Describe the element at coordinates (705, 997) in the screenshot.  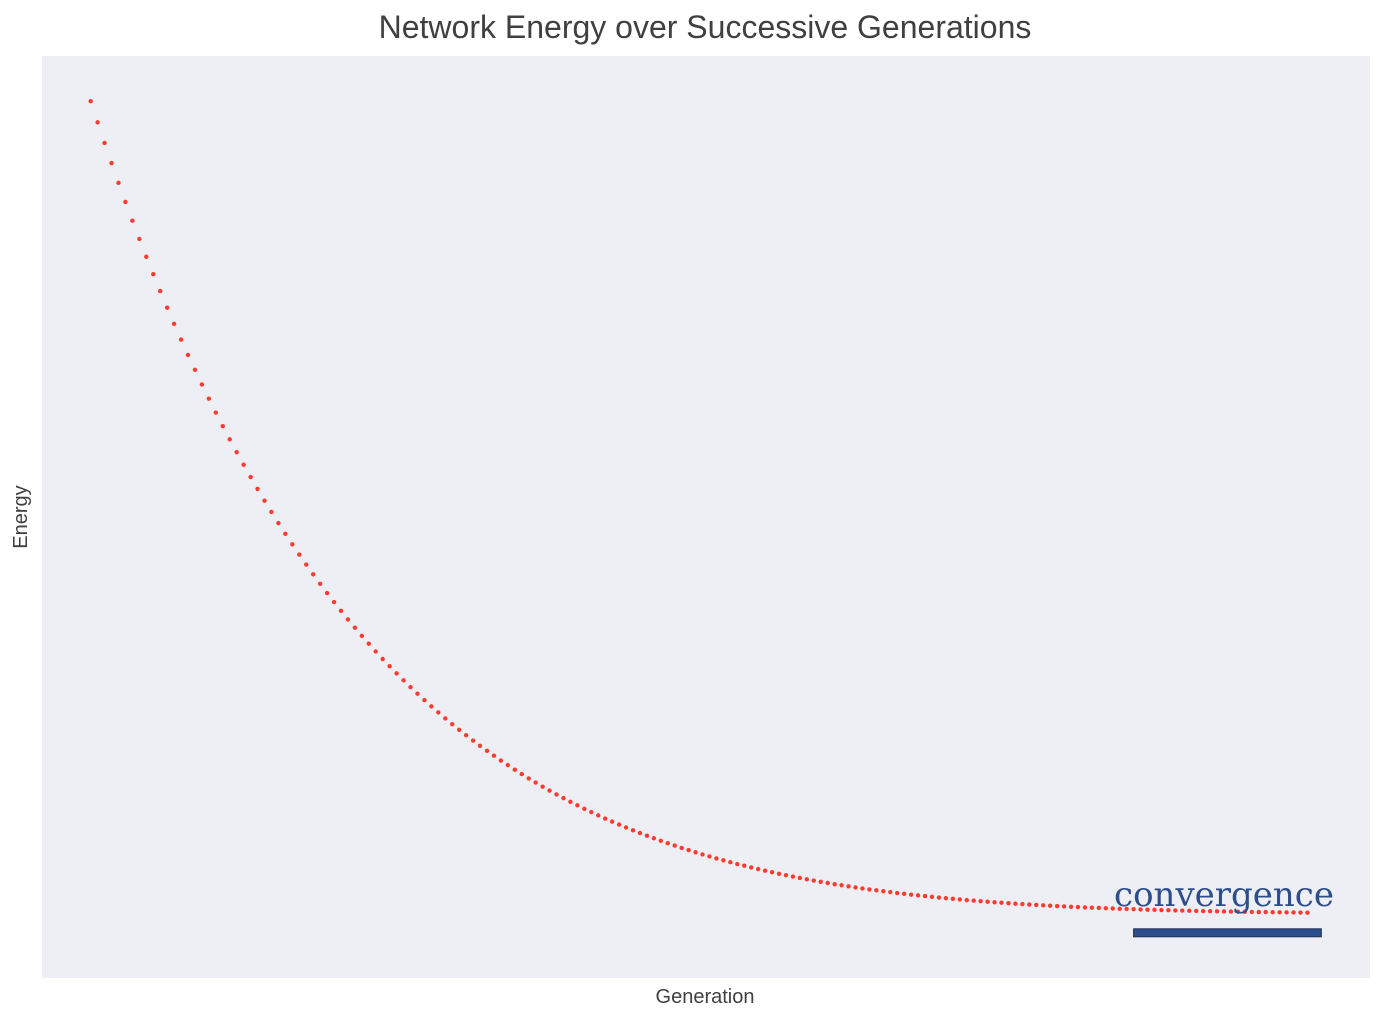
I see `x-axis-label: Generation` at that location.